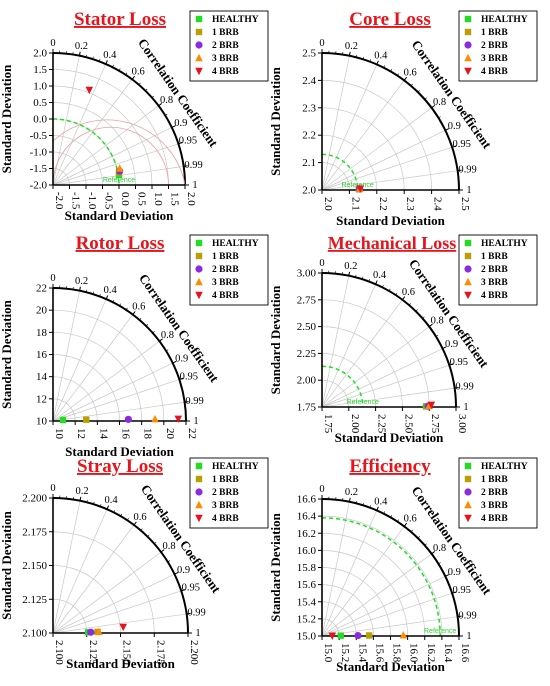 Image resolution: width=550 pixels, height=686 pixels. What do you see at coordinates (307, 637) in the screenshot?
I see `y-tick-label: 15.0` at bounding box center [307, 637].